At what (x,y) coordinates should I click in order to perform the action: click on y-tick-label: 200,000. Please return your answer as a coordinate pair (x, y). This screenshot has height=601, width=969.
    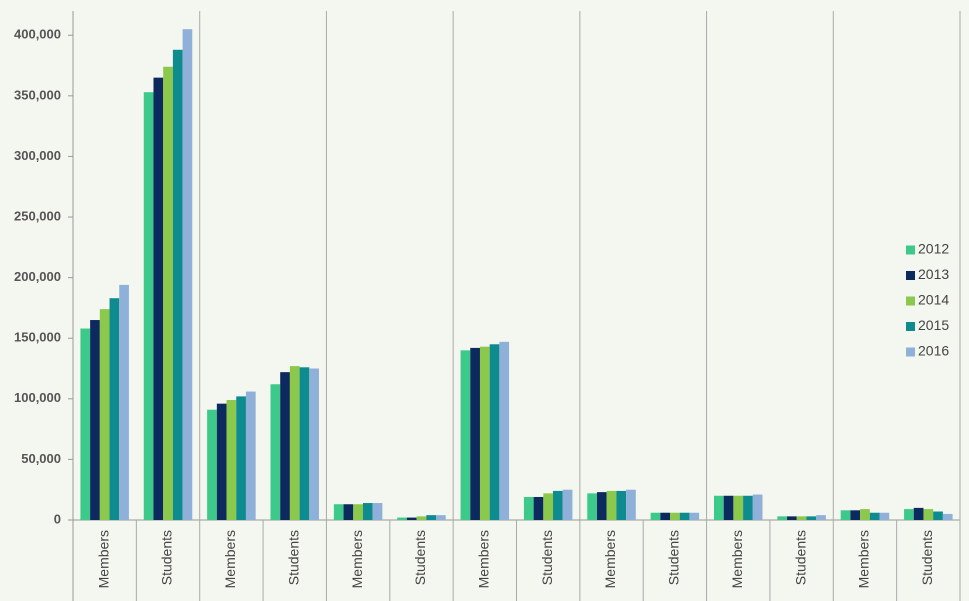
    Looking at the image, I should click on (37, 276).